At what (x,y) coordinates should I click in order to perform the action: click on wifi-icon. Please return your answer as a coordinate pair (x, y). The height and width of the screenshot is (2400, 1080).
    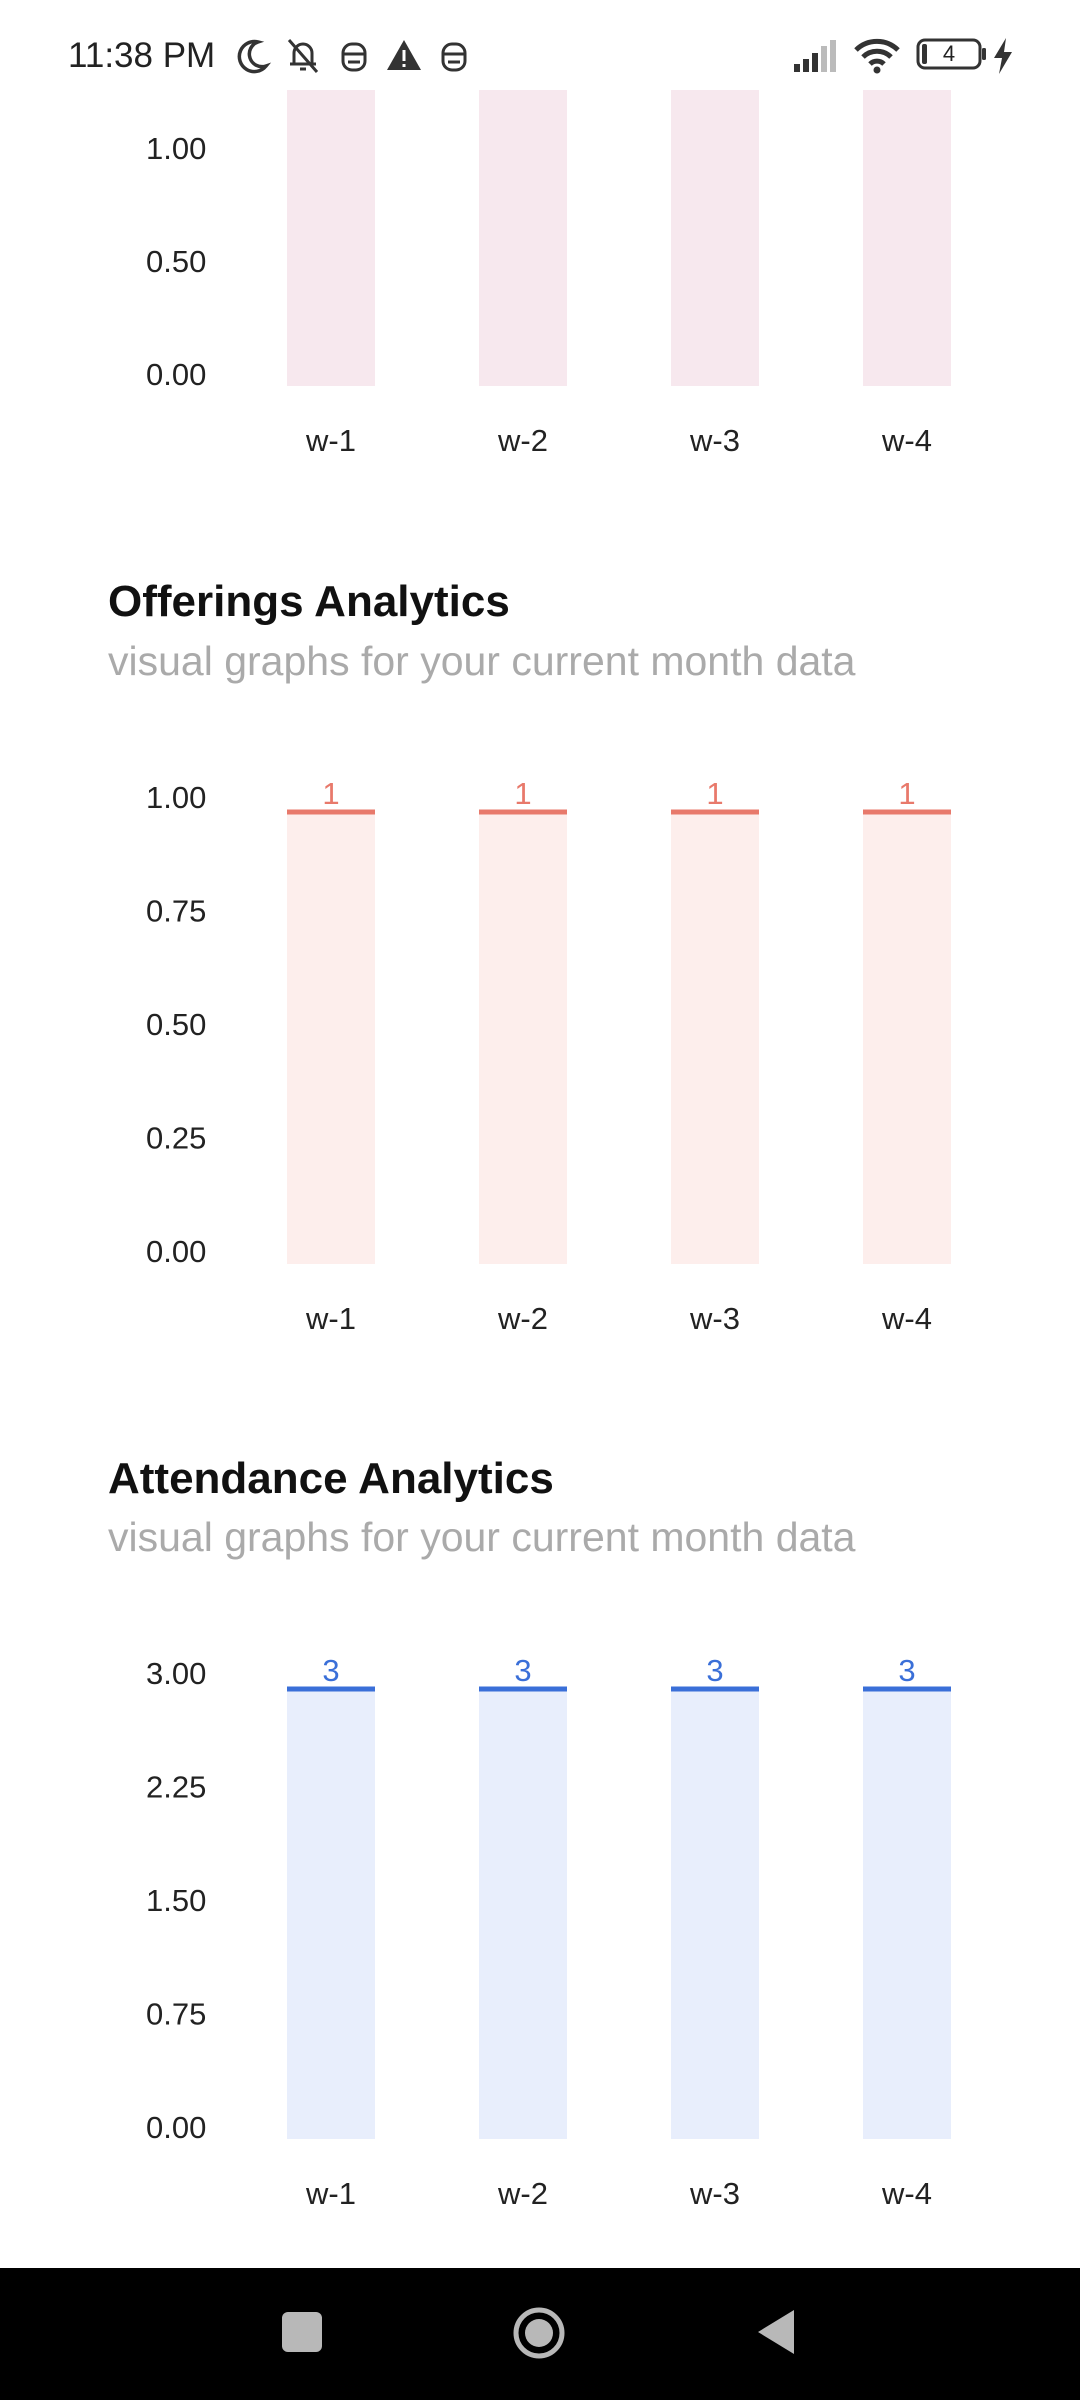
    Looking at the image, I should click on (877, 56).